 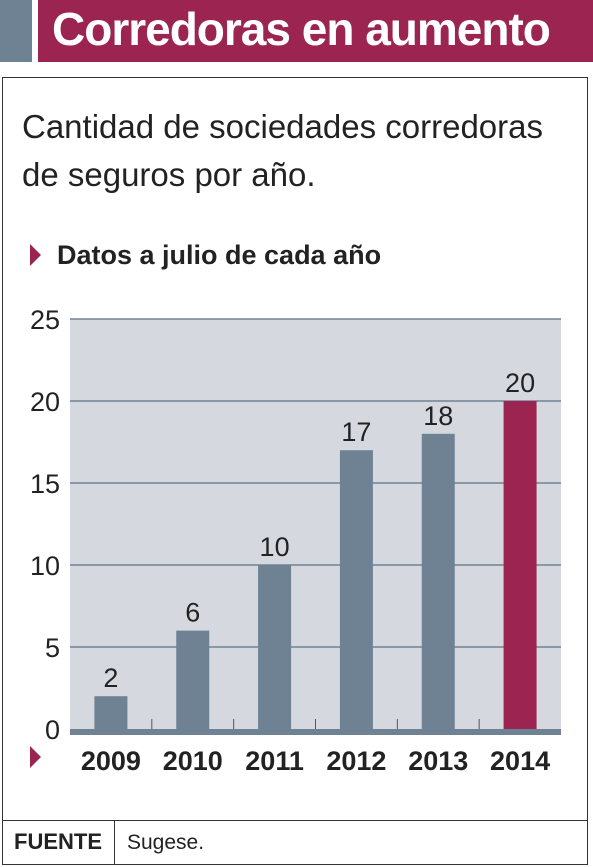 What do you see at coordinates (166, 842) in the screenshot?
I see `source-value: Sugese.` at bounding box center [166, 842].